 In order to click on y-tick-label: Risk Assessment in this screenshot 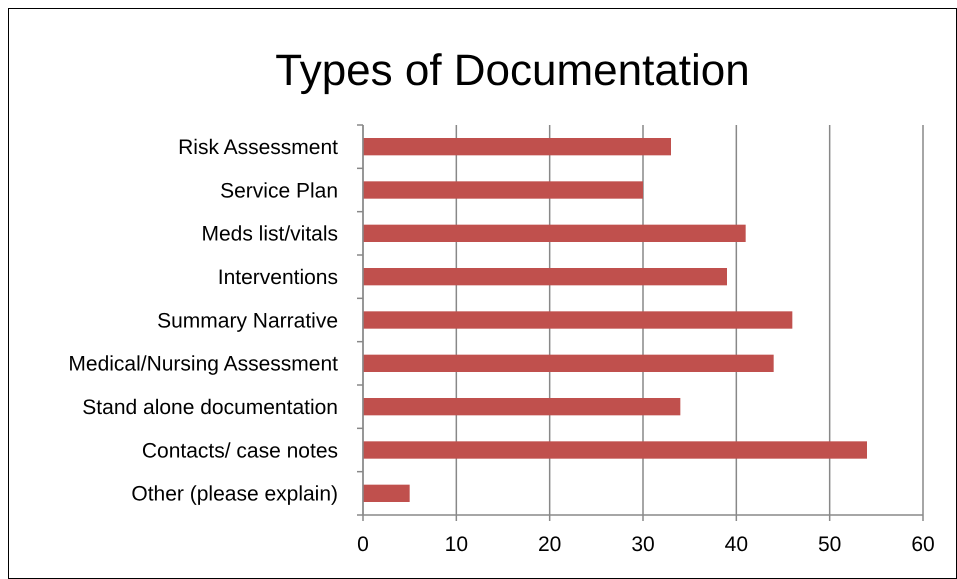, I will do `click(258, 148)`.